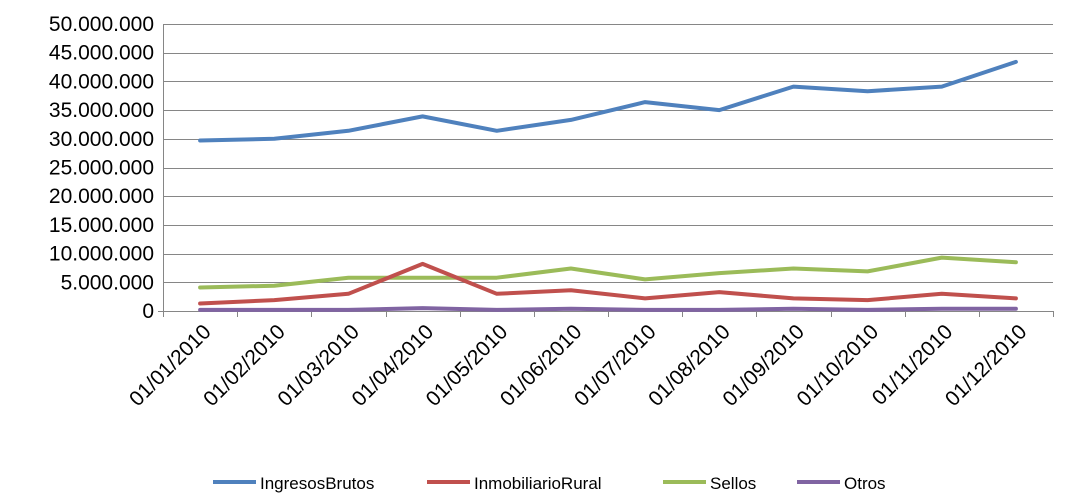 Image resolution: width=1073 pixels, height=498 pixels. What do you see at coordinates (865, 483) in the screenshot?
I see `legend-label: Otros` at bounding box center [865, 483].